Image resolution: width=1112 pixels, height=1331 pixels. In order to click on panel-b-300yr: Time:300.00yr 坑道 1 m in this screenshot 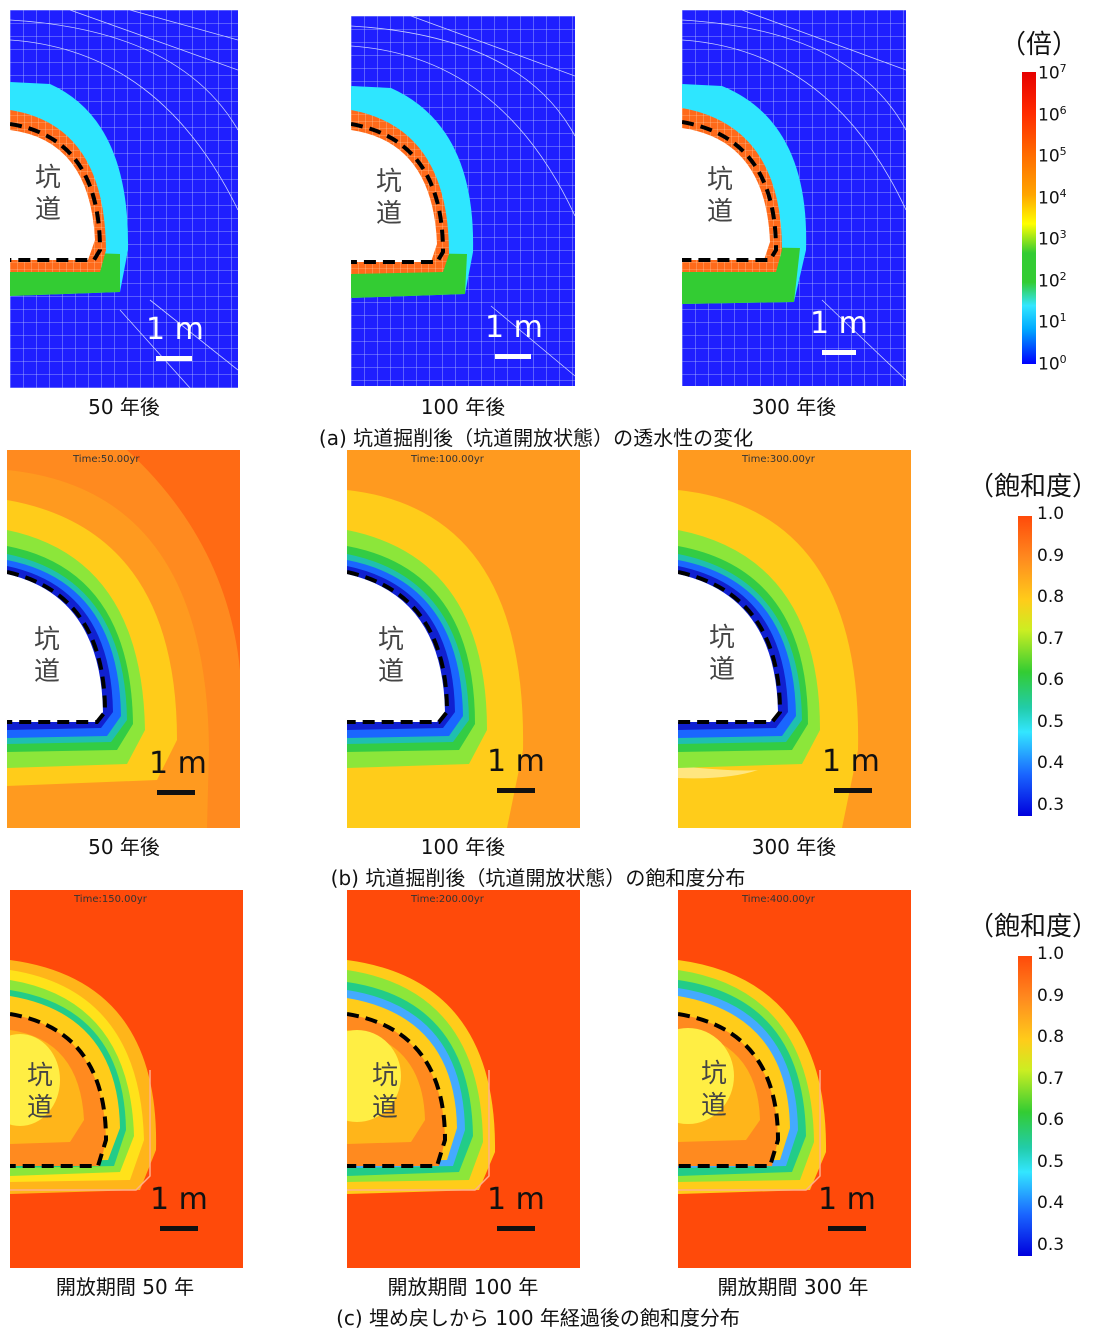, I will do `click(794, 639)`.